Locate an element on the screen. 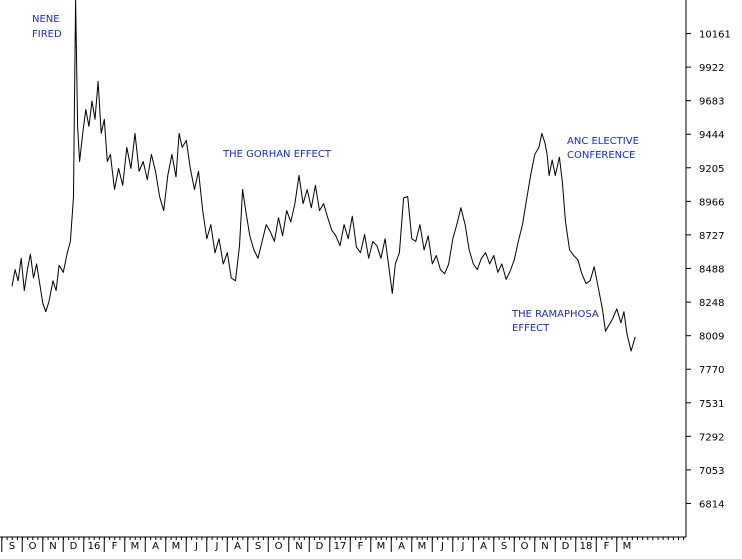 Image resolution: width=742 pixels, height=559 pixels. y-tick-label: 8248 is located at coordinates (711, 303).